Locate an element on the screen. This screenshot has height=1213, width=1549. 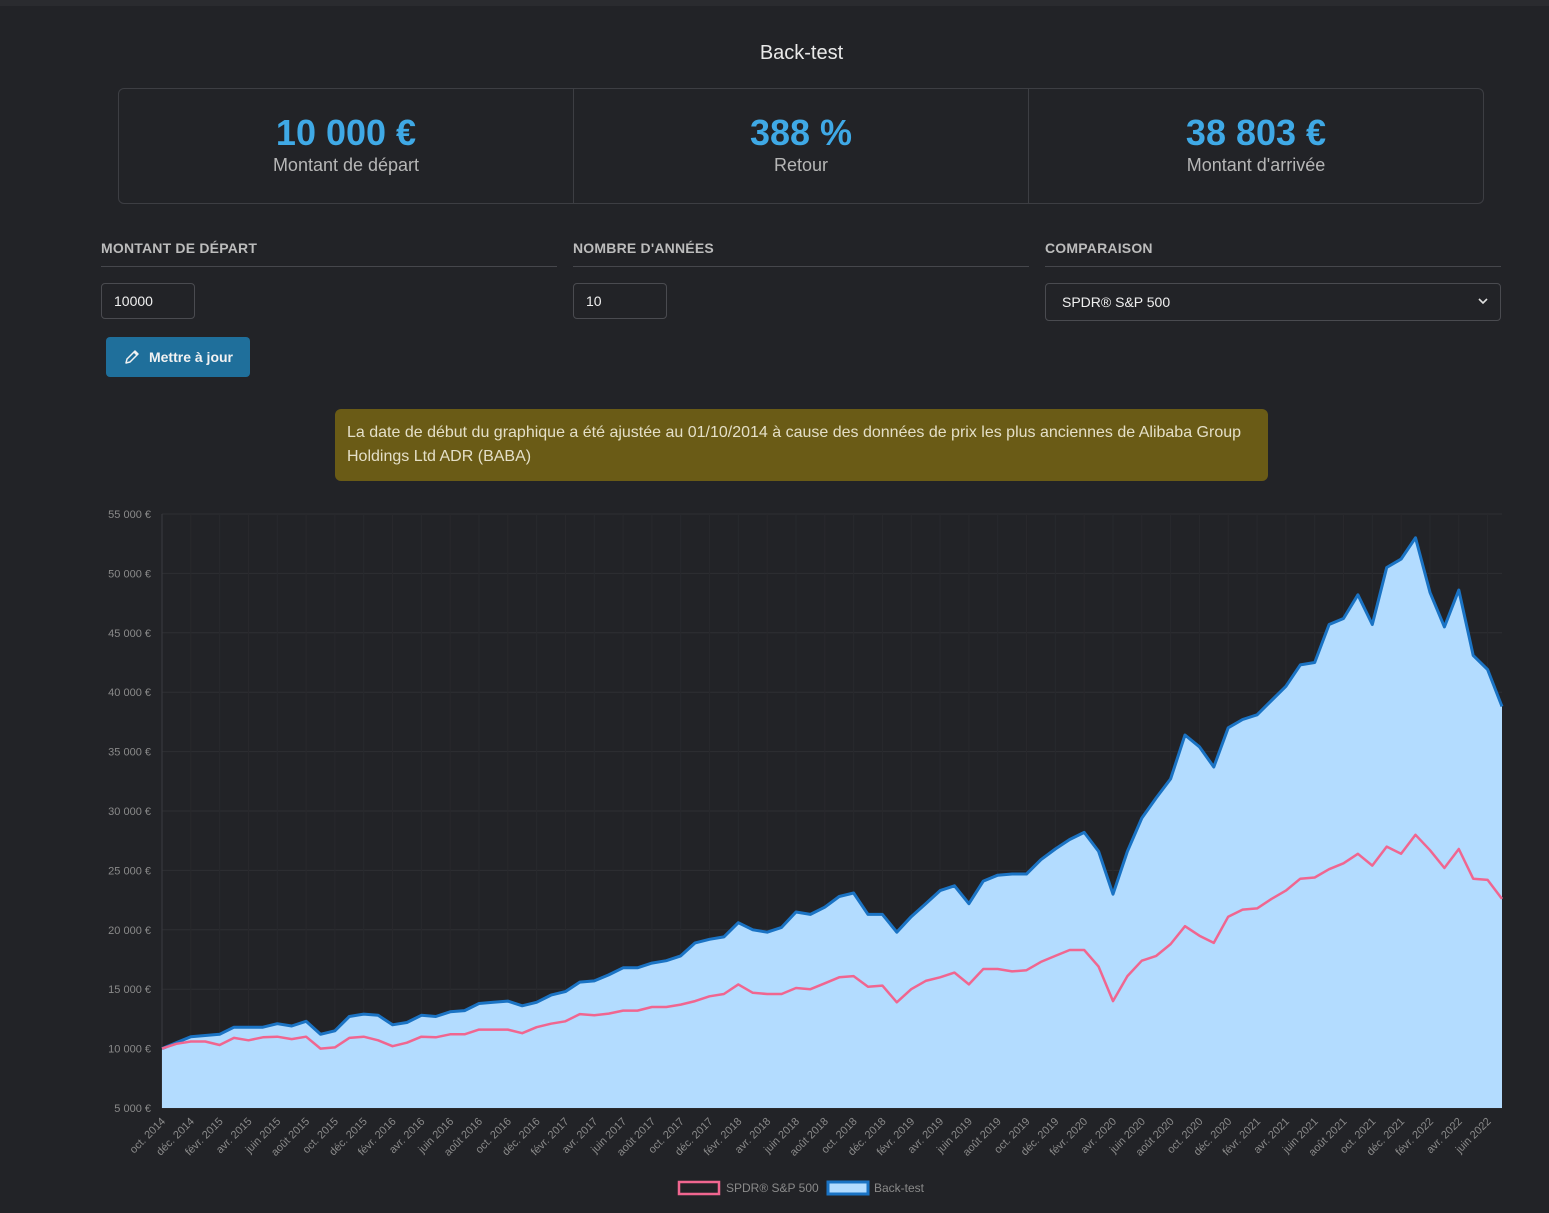
stat-label: Montant de départ is located at coordinates (346, 165).